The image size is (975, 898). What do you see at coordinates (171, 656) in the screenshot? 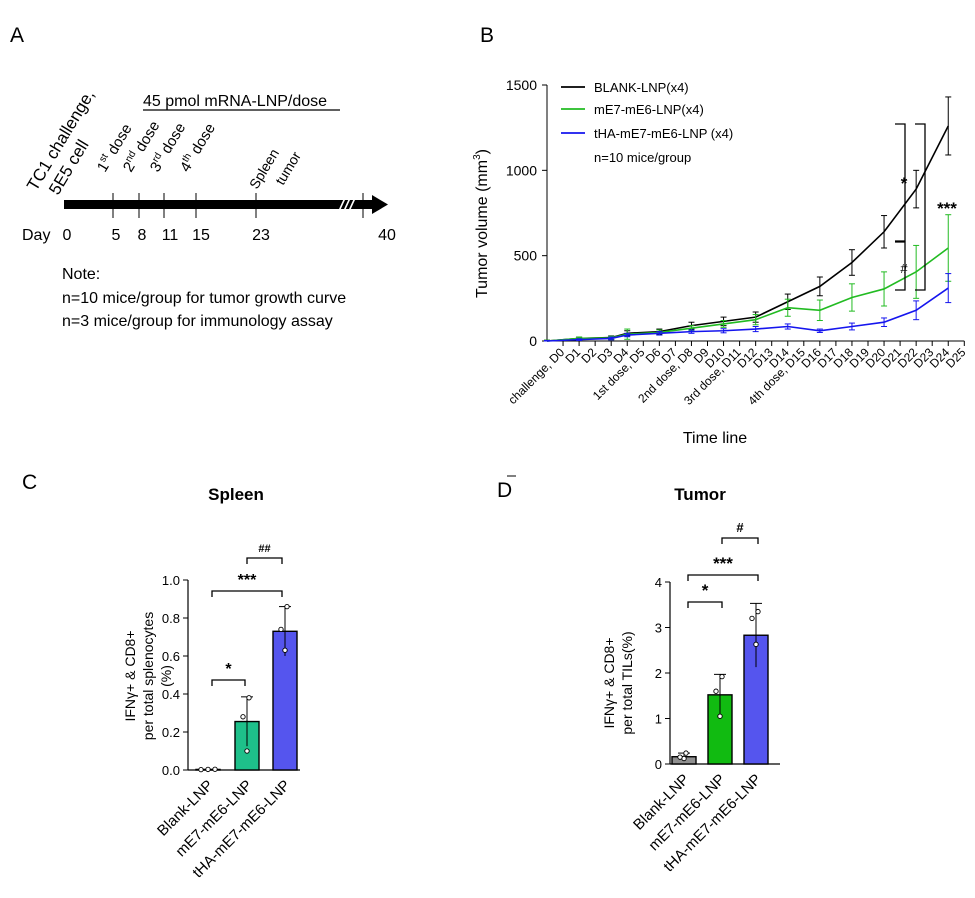
I see `bar-y-tick-label: 0.6` at bounding box center [171, 656].